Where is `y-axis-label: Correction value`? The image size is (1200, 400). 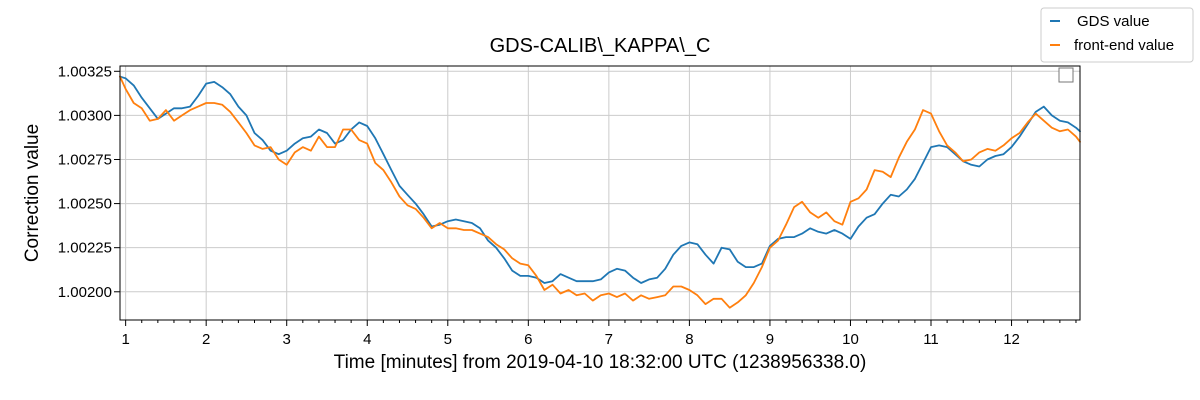 y-axis-label: Correction value is located at coordinates (32, 193).